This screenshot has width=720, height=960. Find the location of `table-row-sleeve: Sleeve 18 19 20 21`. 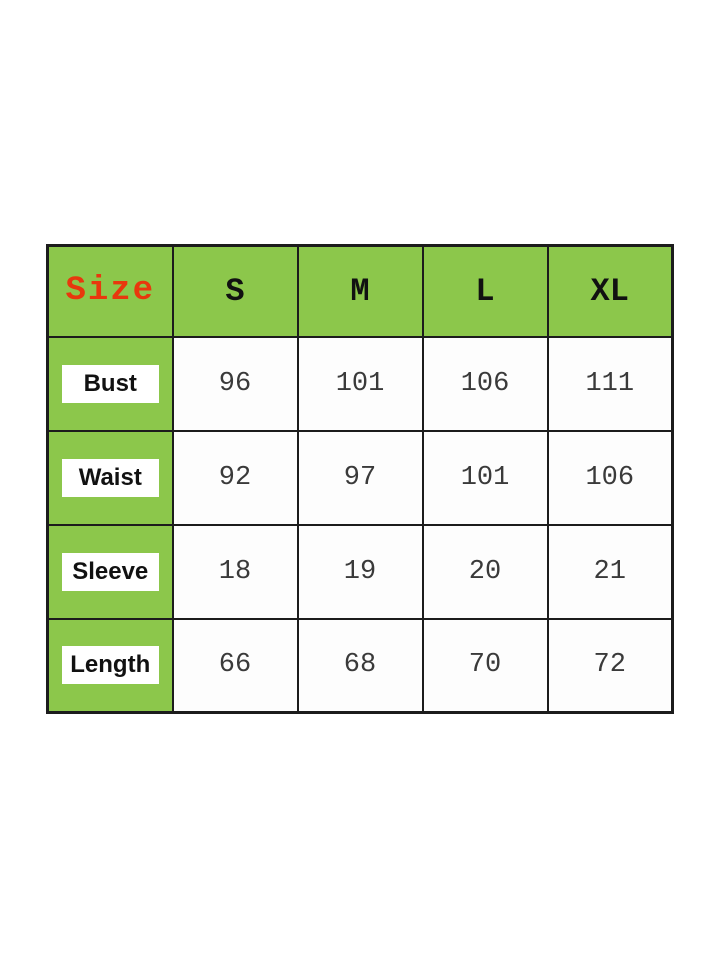

table-row-sleeve: Sleeve 18 19 20 21 is located at coordinates (360, 571).